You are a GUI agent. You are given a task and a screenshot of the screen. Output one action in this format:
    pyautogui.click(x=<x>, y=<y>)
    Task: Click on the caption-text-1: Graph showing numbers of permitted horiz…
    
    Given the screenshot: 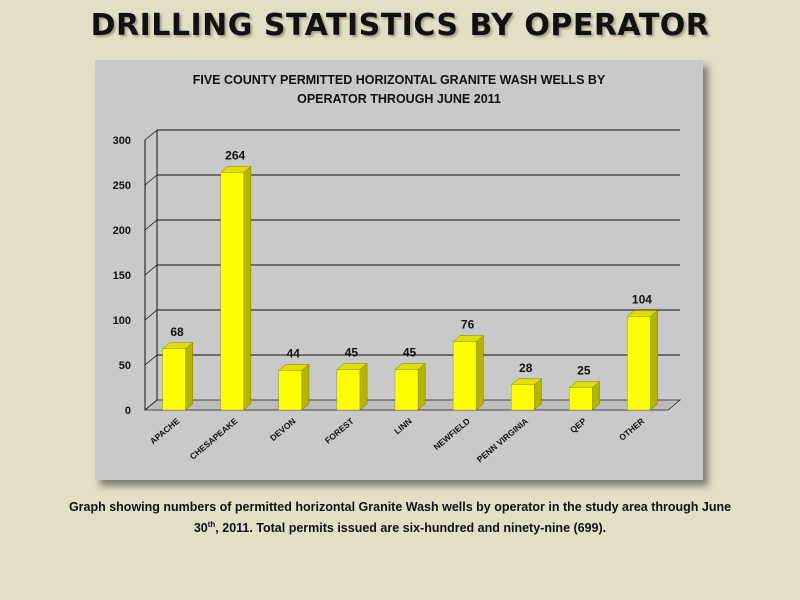 What is the action you would take?
    pyautogui.click(x=400, y=518)
    